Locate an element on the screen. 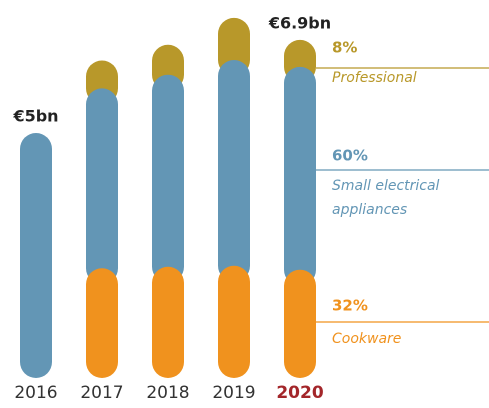 Image resolution: width=489 pixels, height=408 pixels. legend-share: 60% is located at coordinates (350, 156).